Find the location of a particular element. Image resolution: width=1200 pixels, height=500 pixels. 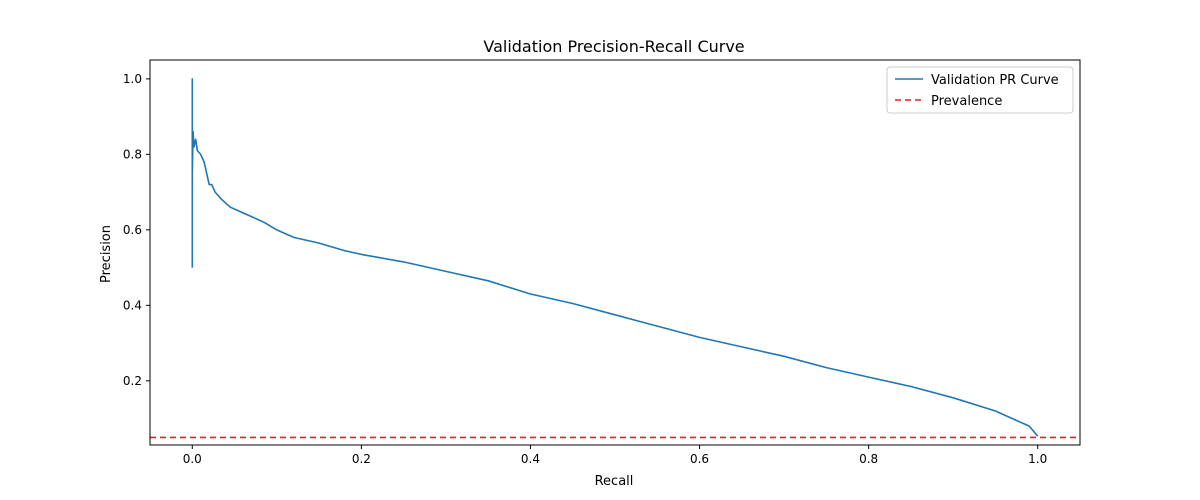

legend-box is located at coordinates (980, 90).